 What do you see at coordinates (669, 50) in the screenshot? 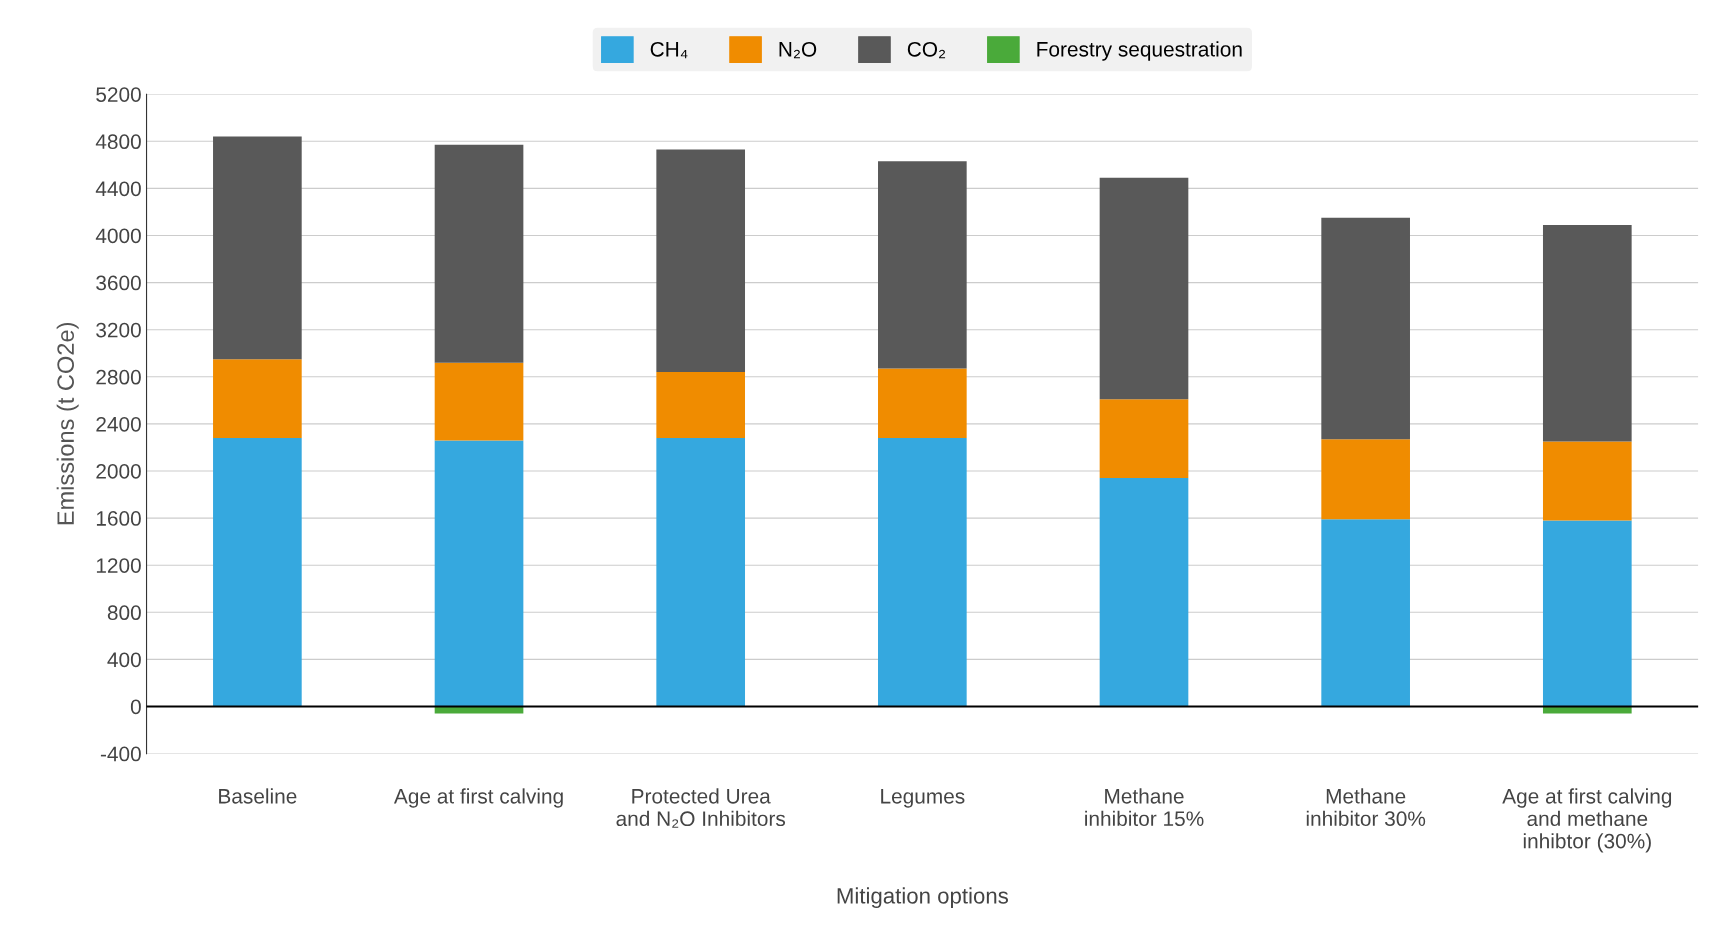
I see `legend-label: CH₄` at bounding box center [669, 50].